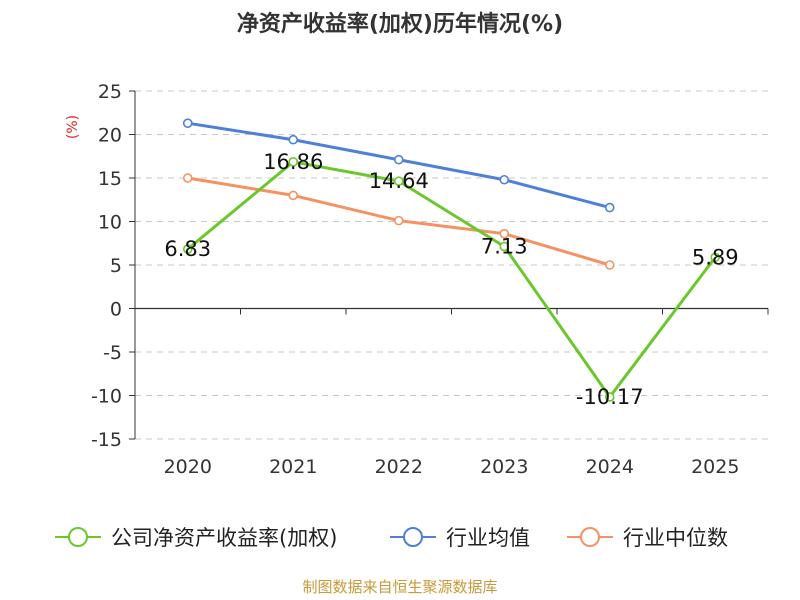 Image resolution: width=800 pixels, height=600 pixels. What do you see at coordinates (391, 538) in the screenshot?
I see `legend: 公司净资产收益率(加权) 行业均值 行业中位数` at bounding box center [391, 538].